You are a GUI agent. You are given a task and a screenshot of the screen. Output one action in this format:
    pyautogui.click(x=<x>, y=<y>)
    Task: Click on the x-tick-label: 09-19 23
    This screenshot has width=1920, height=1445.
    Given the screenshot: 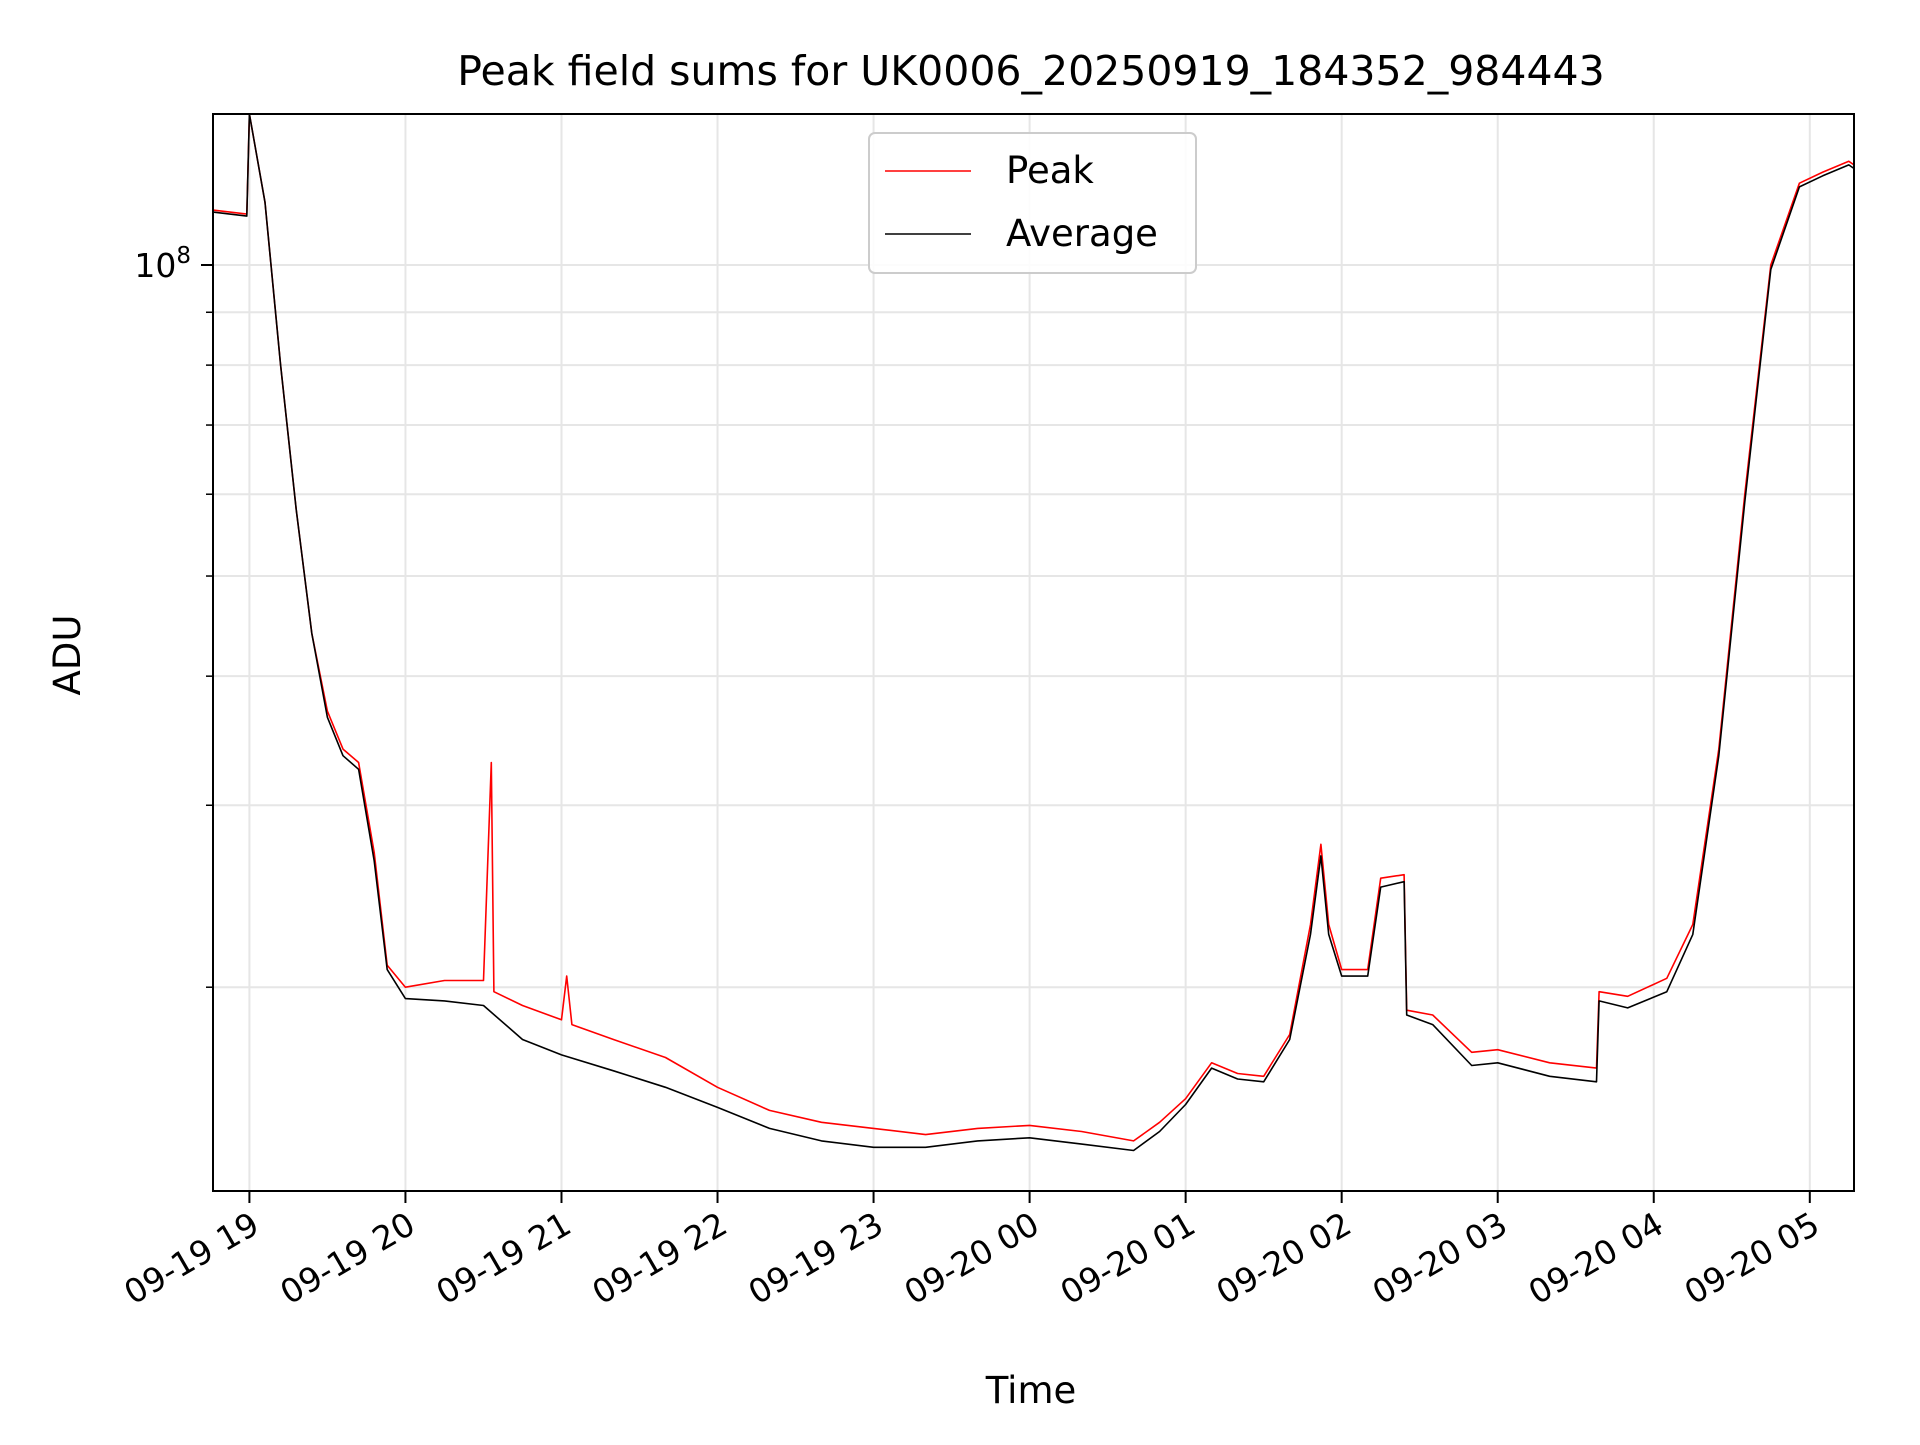 What is the action you would take?
    pyautogui.click(x=816, y=1258)
    